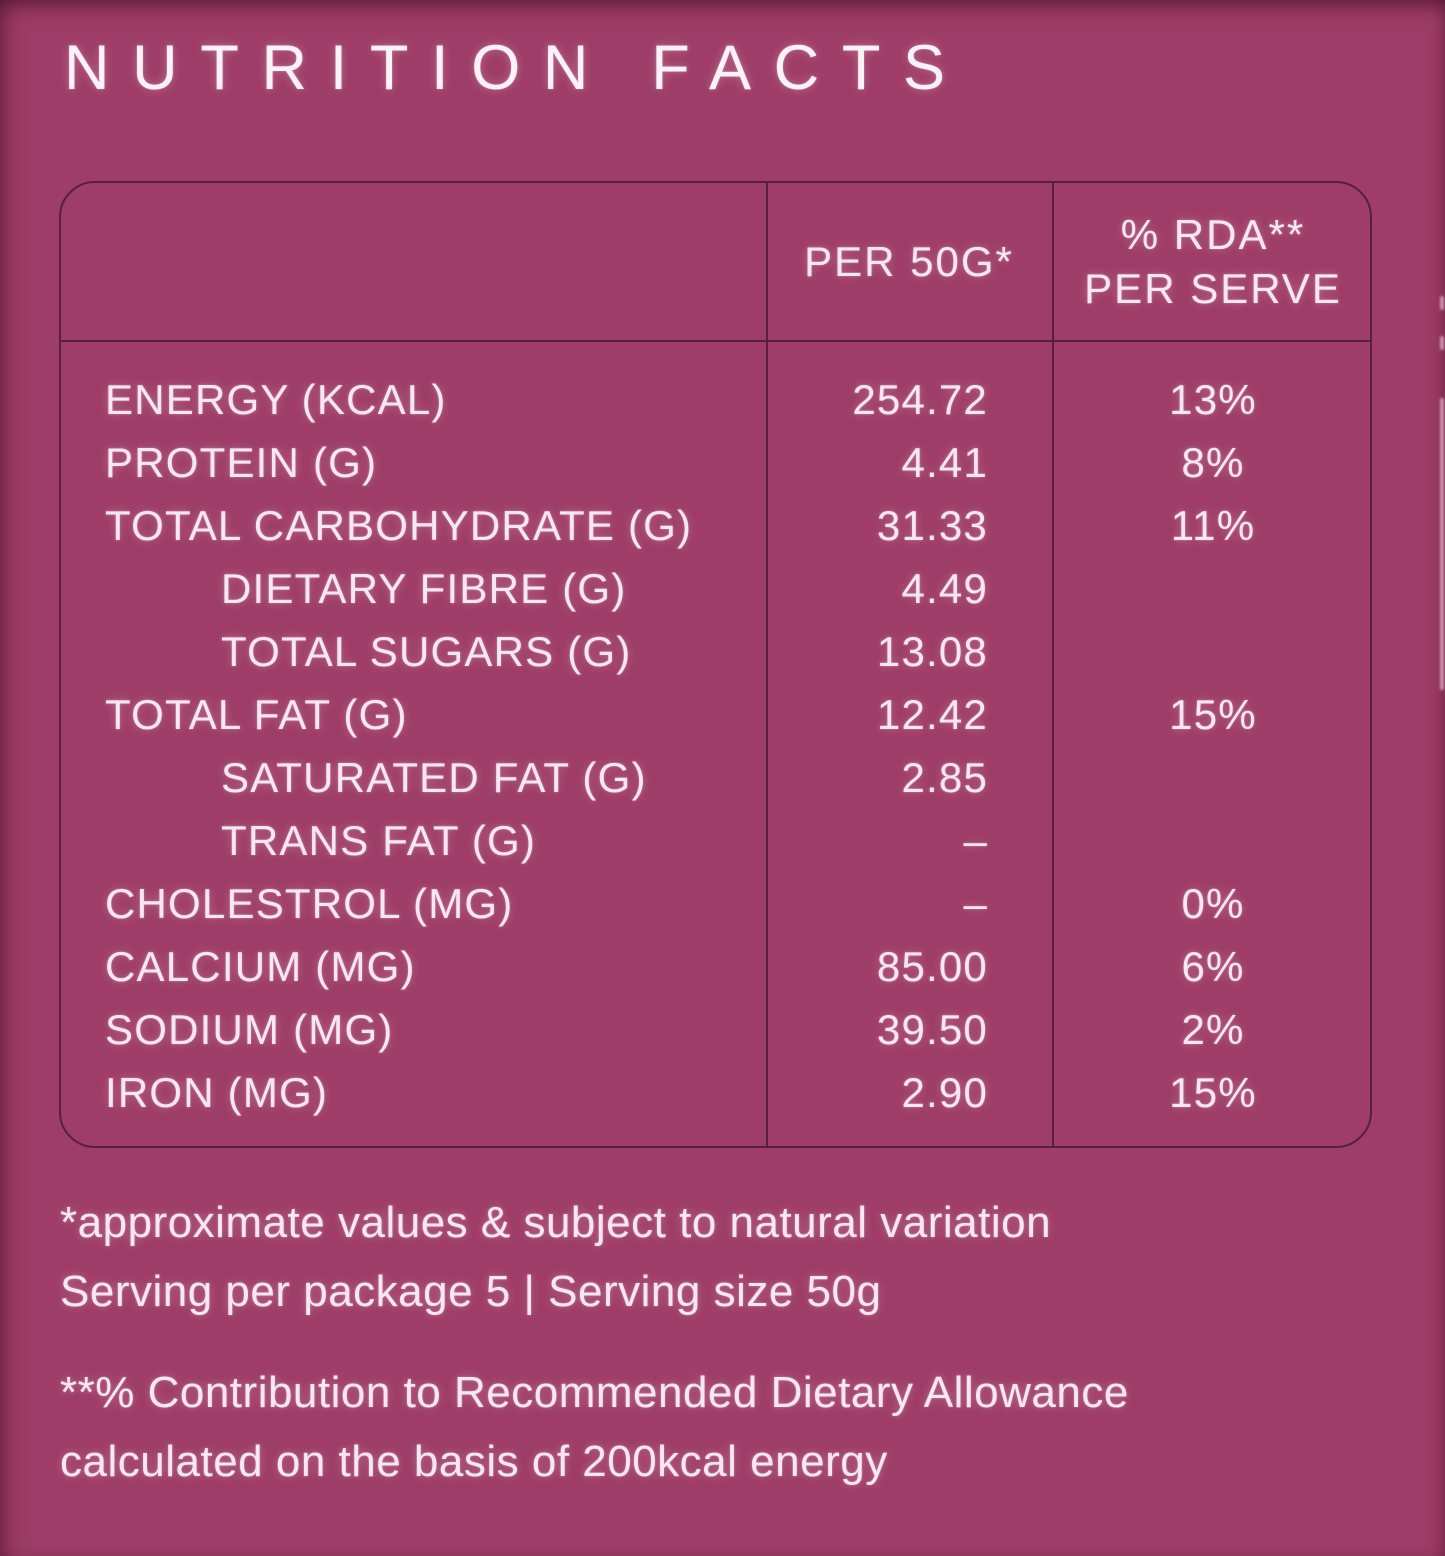  Describe the element at coordinates (399, 525) in the screenshot. I see `nutrient-label: TOTAL CARBOHYDRATE (G)` at that location.